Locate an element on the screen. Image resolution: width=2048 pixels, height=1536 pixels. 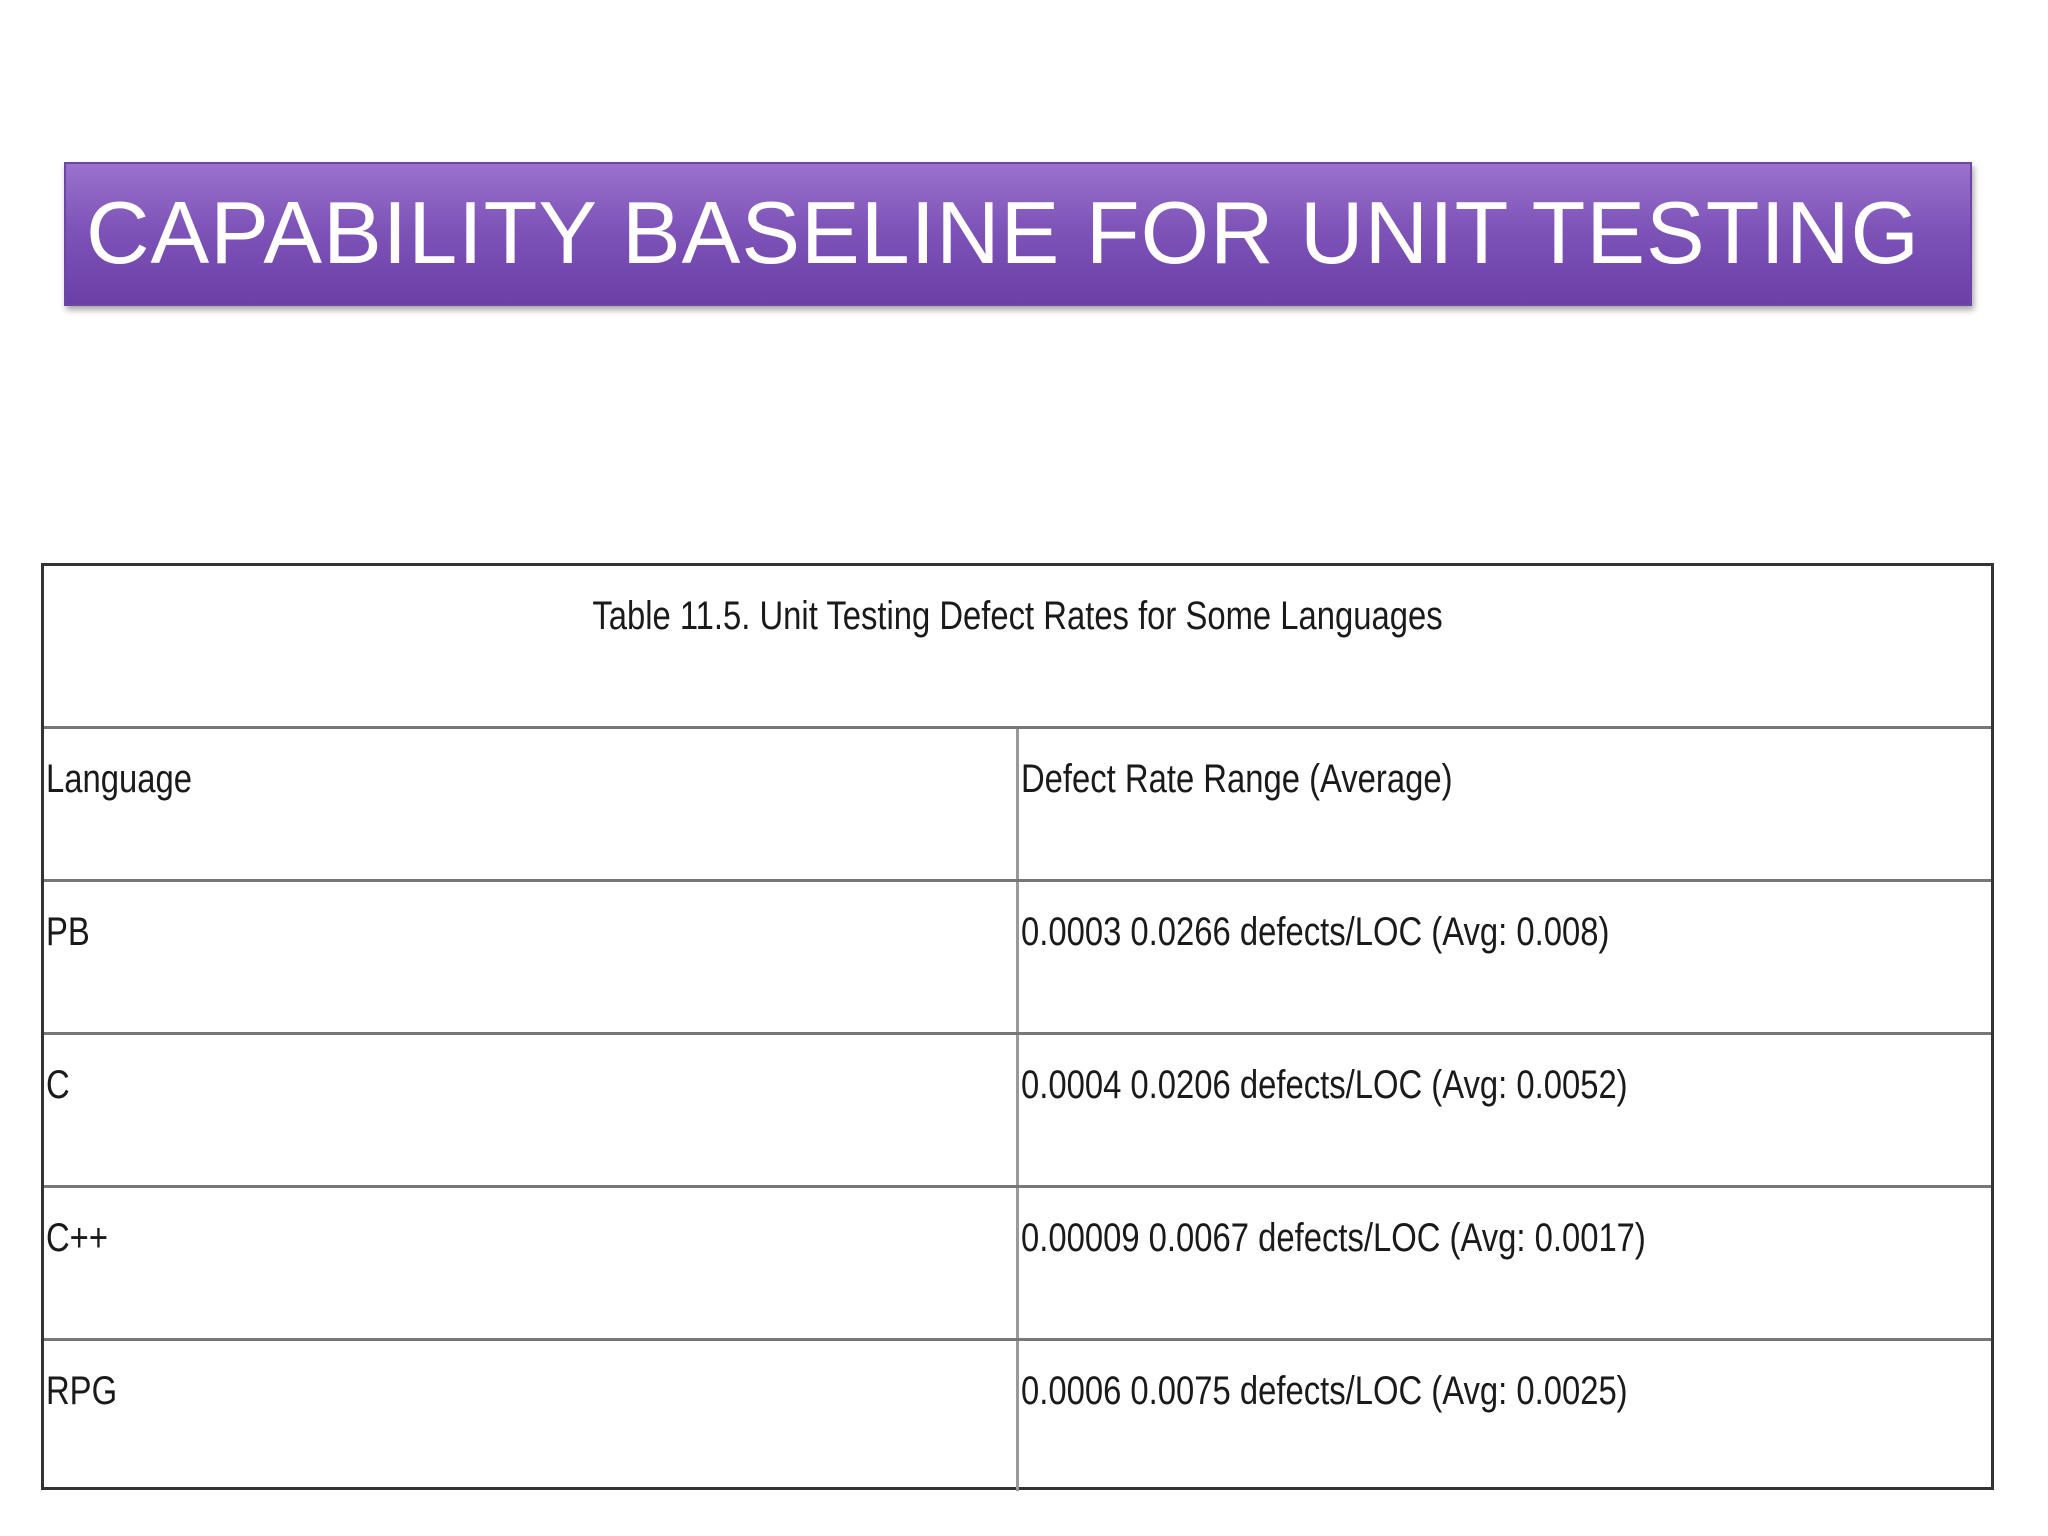
language-cell: C is located at coordinates (531, 1110).